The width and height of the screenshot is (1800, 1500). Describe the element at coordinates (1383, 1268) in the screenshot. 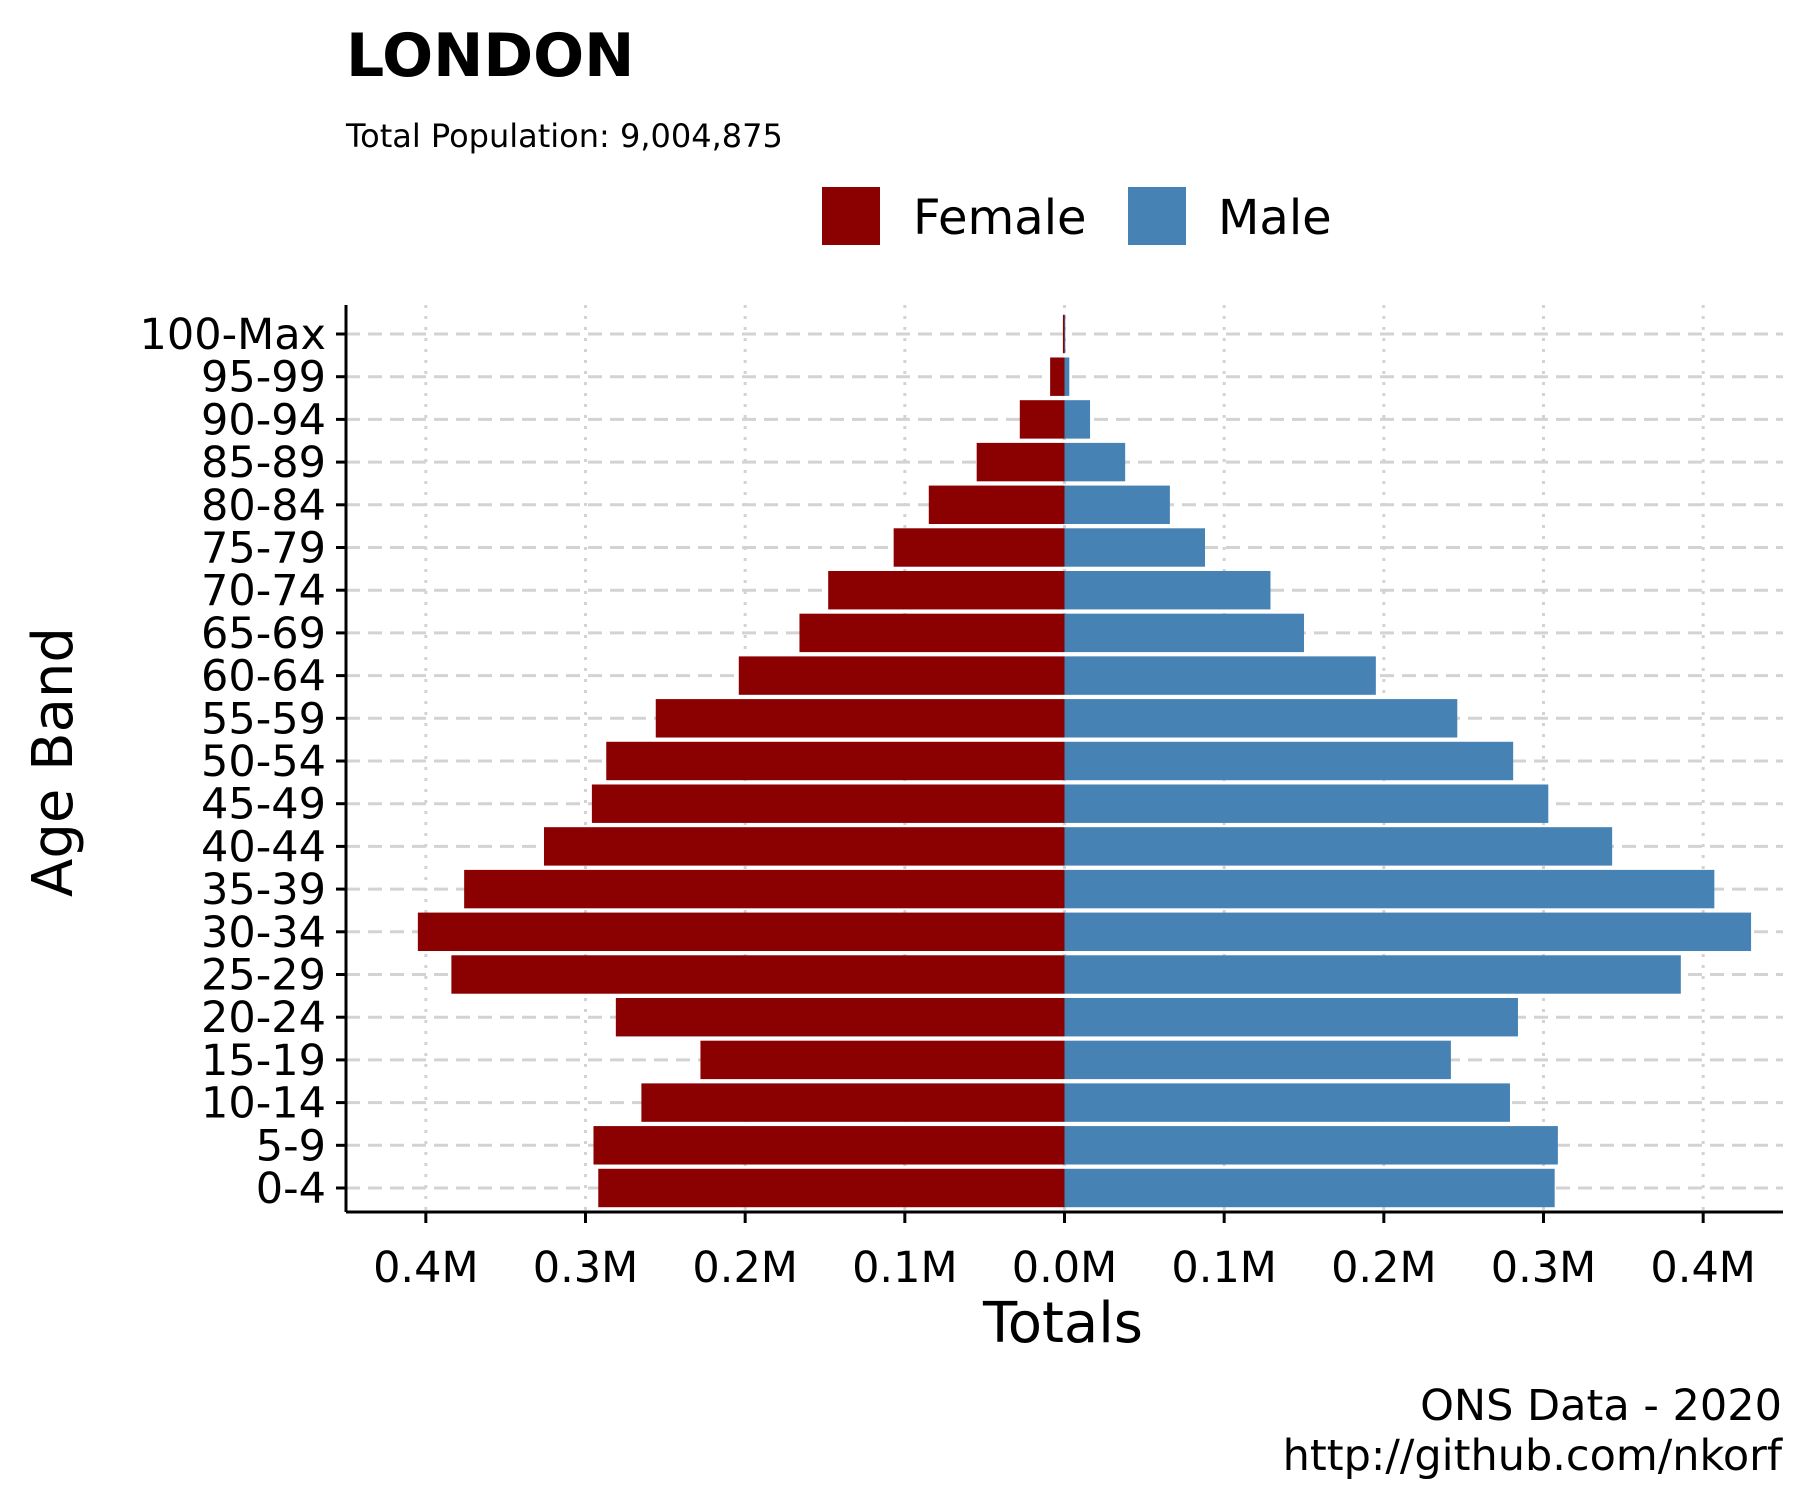

I see `x-tick-label-6: 0.2M` at that location.